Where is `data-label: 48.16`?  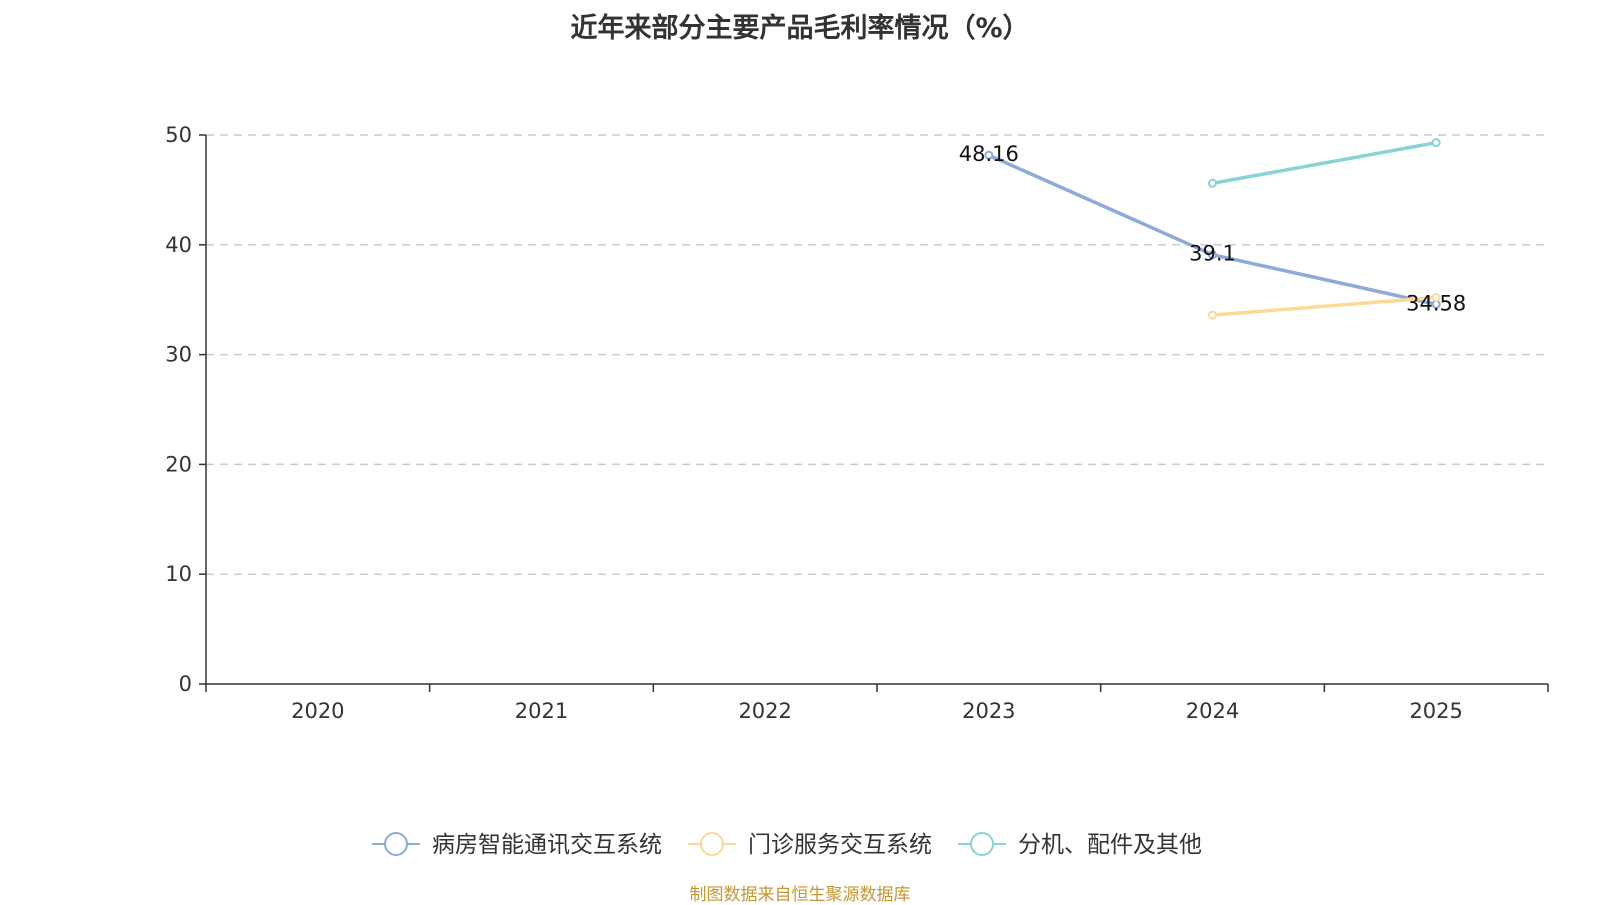
data-label: 48.16 is located at coordinates (989, 154).